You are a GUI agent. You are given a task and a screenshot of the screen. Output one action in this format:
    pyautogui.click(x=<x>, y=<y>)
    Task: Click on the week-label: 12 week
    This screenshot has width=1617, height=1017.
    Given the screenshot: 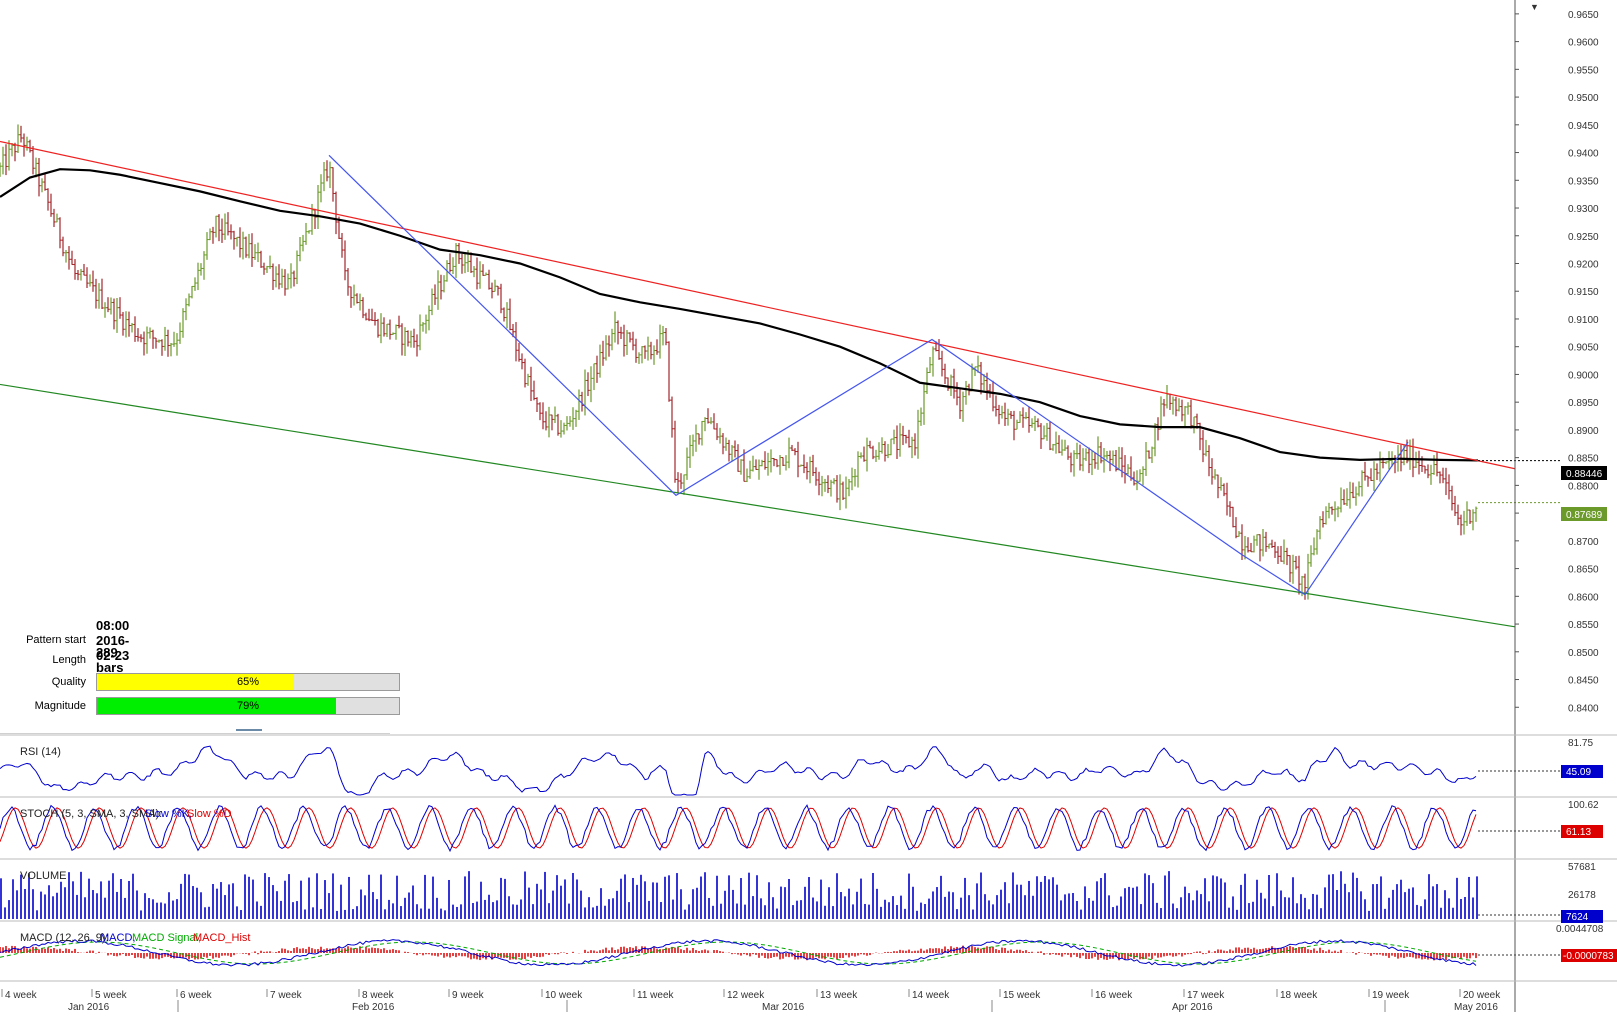 What is the action you would take?
    pyautogui.click(x=746, y=995)
    